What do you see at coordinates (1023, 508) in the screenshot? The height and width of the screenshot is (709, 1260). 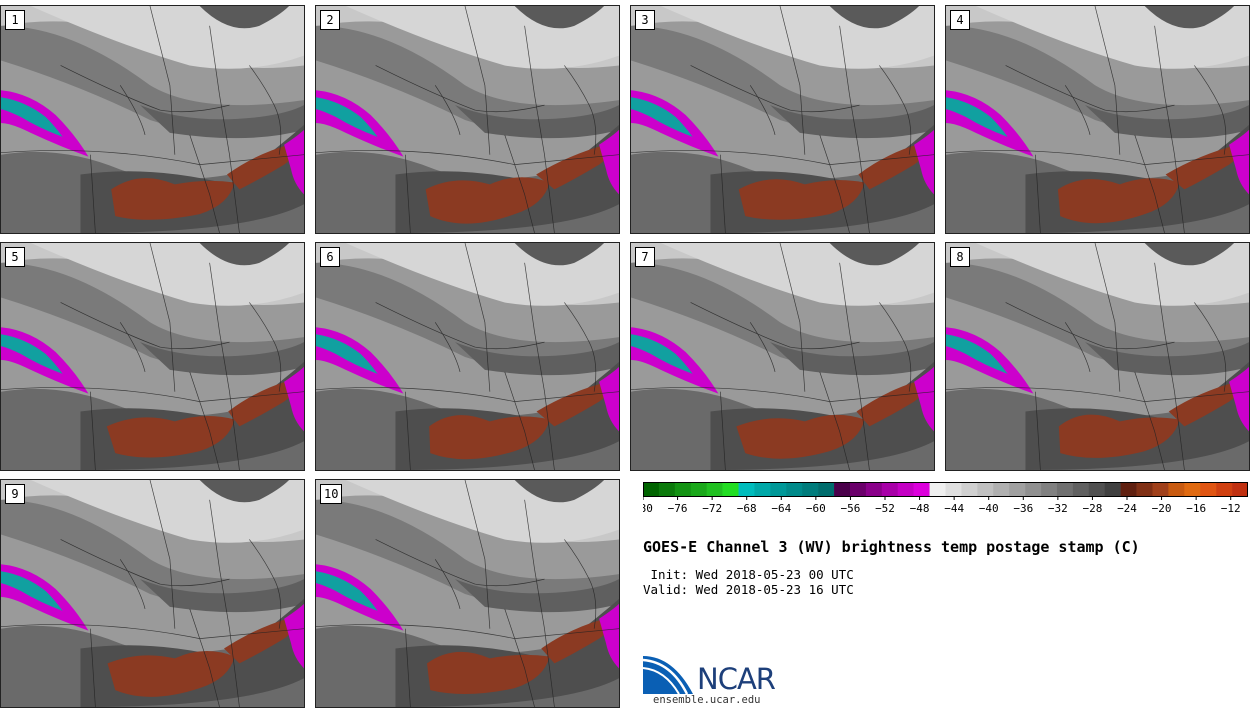 I see `colorbar-tick-label: −36` at bounding box center [1023, 508].